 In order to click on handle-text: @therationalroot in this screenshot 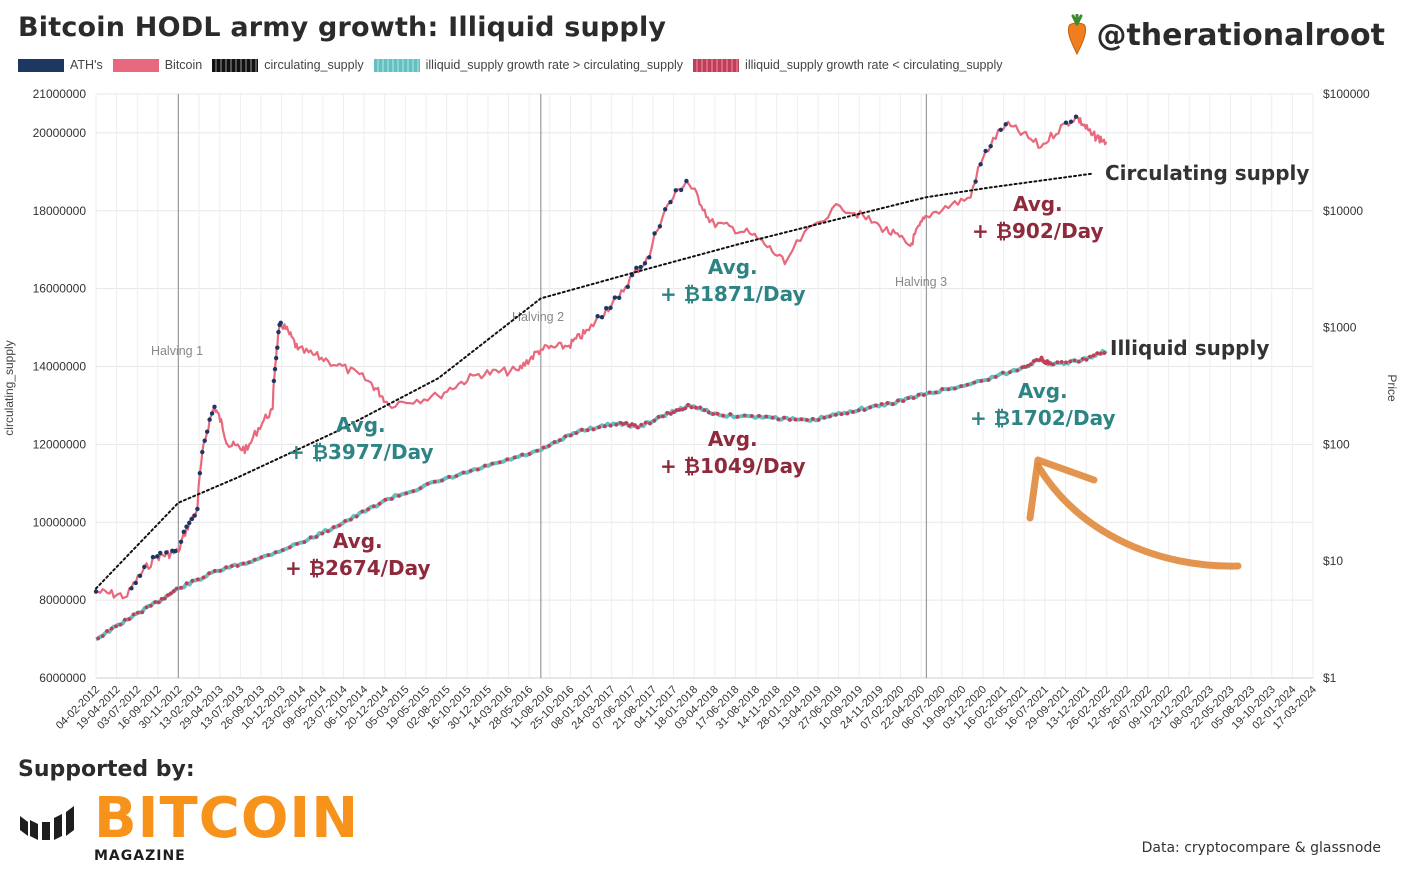, I will do `click(1240, 35)`.